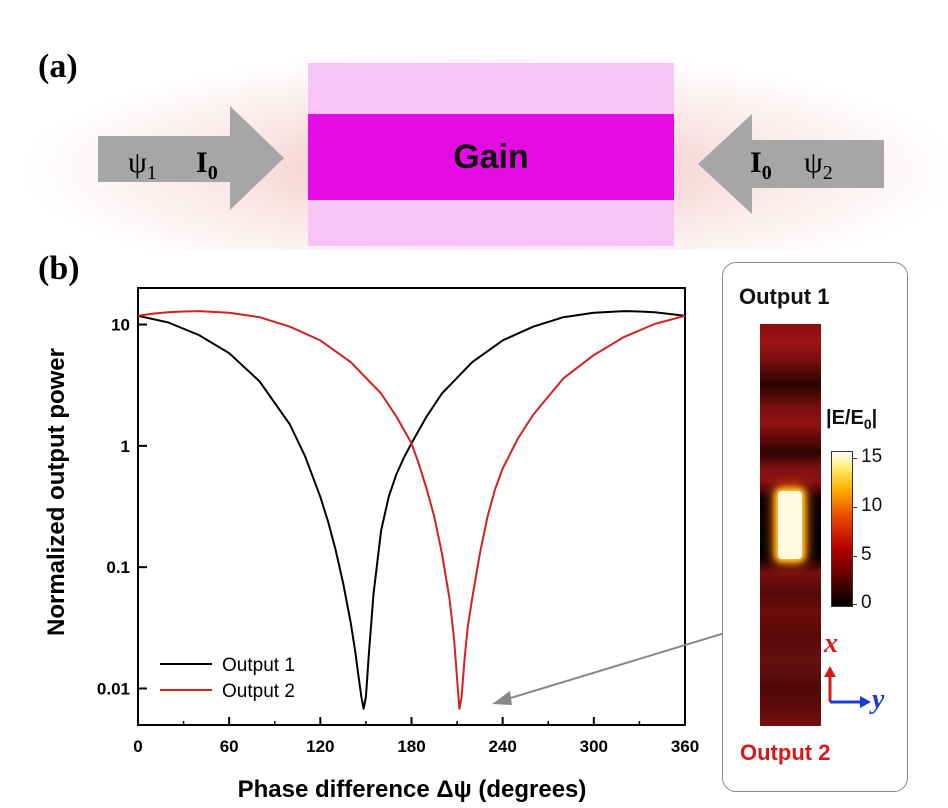  I want to click on colorbar-tick-10: 10, so click(872, 505).